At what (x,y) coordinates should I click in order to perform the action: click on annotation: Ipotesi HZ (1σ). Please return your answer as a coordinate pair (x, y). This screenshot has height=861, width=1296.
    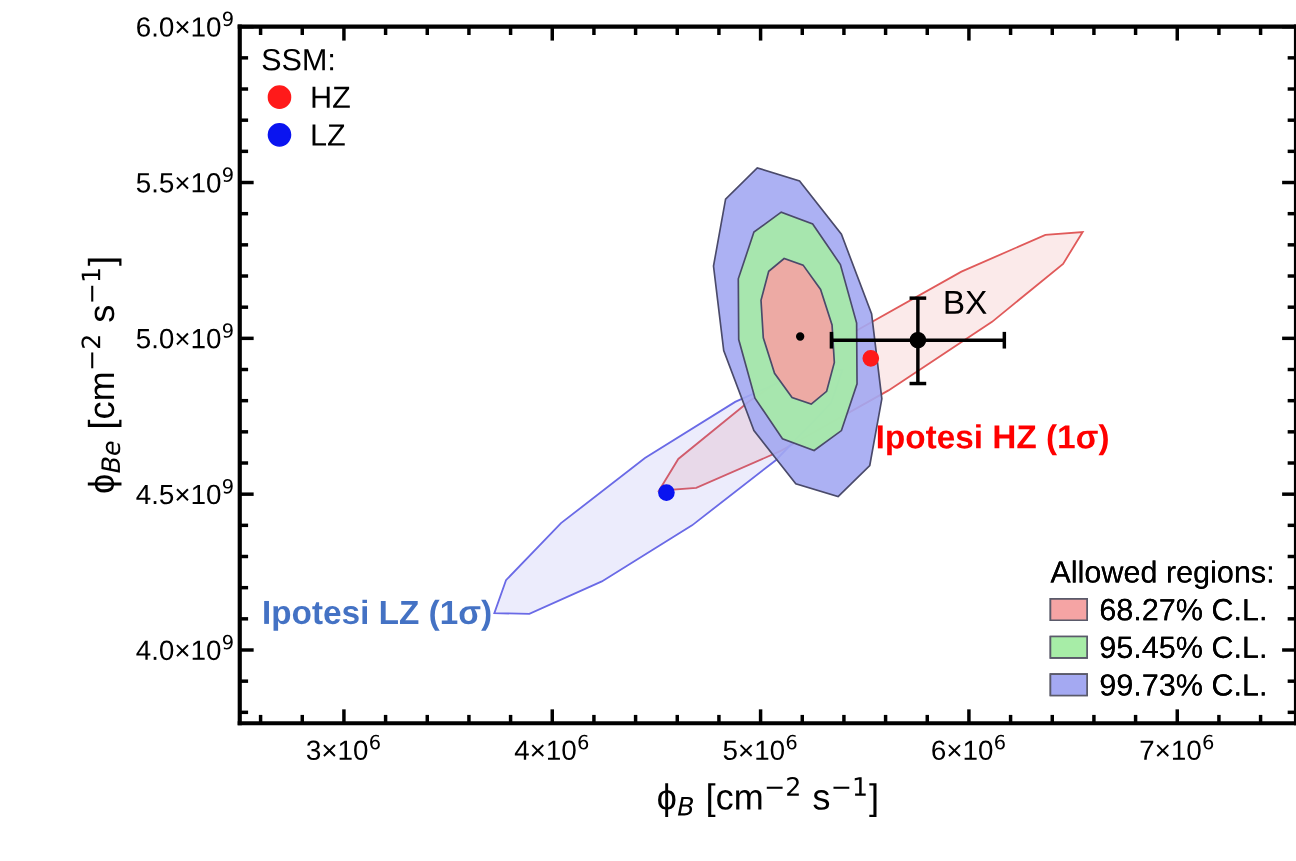
    Looking at the image, I should click on (992, 440).